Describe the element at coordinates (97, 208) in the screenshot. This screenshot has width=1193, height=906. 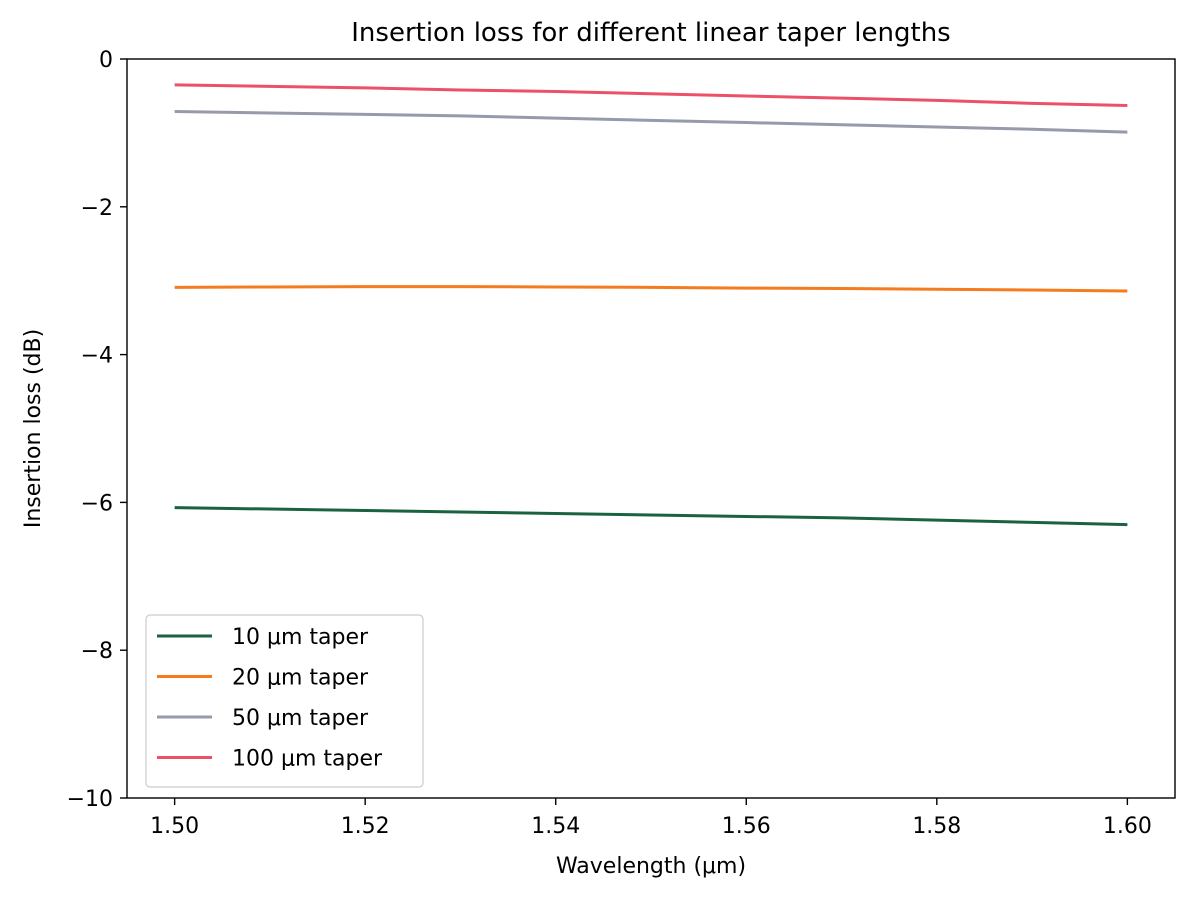
I see `y-tick-label: −2` at that location.